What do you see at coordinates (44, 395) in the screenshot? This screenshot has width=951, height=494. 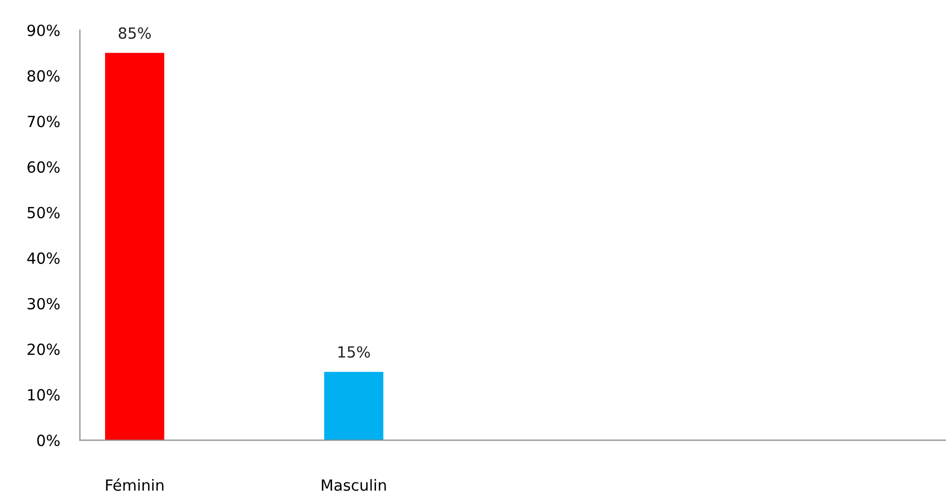 I see `y-tick-label: 10%` at bounding box center [44, 395].